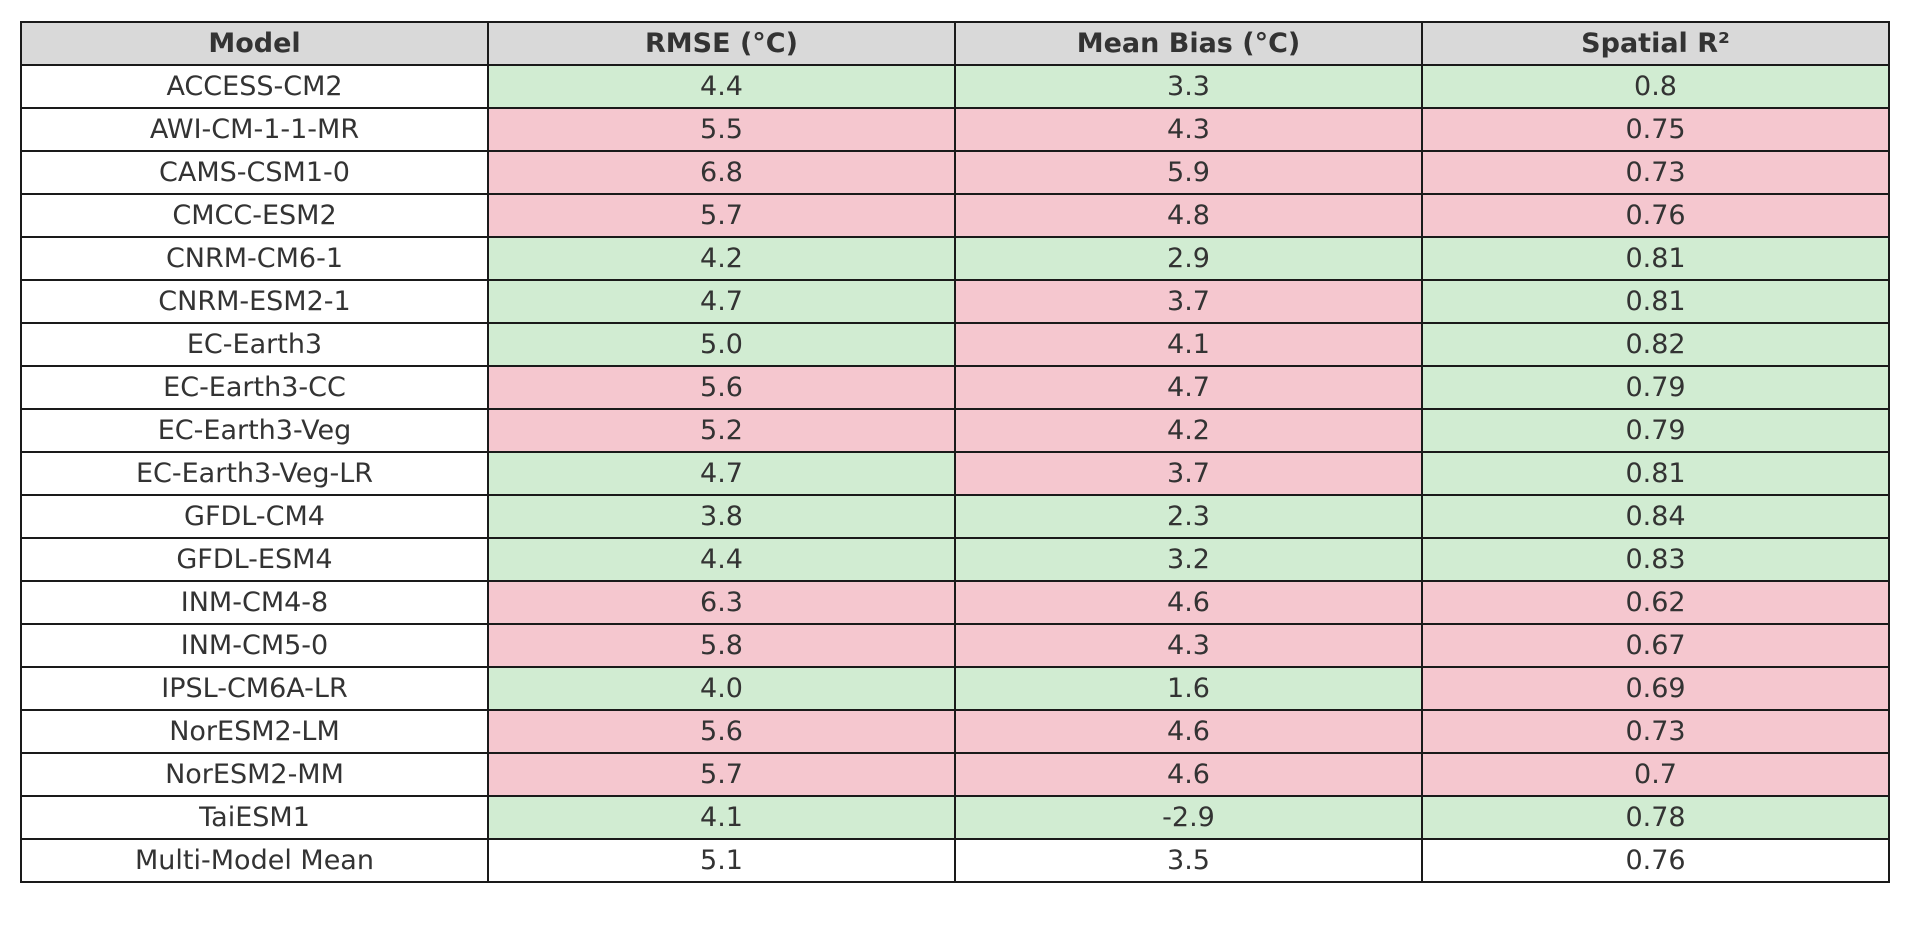 The height and width of the screenshot is (938, 1906). What do you see at coordinates (721, 516) in the screenshot?
I see `rmse-cell: 3.8` at bounding box center [721, 516].